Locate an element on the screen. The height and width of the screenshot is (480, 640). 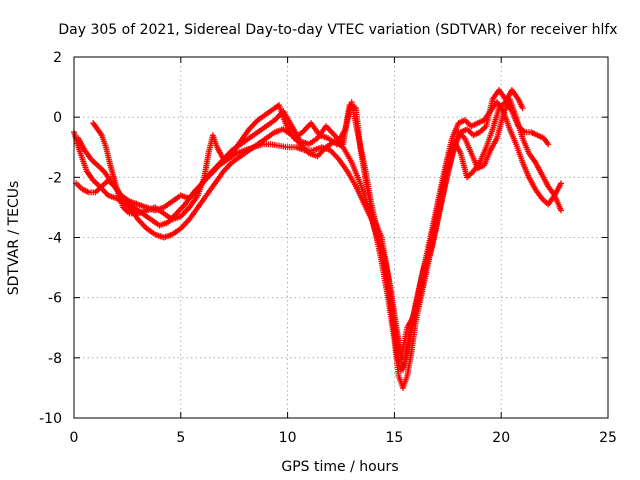
x-tick-label: 5 is located at coordinates (180, 438).